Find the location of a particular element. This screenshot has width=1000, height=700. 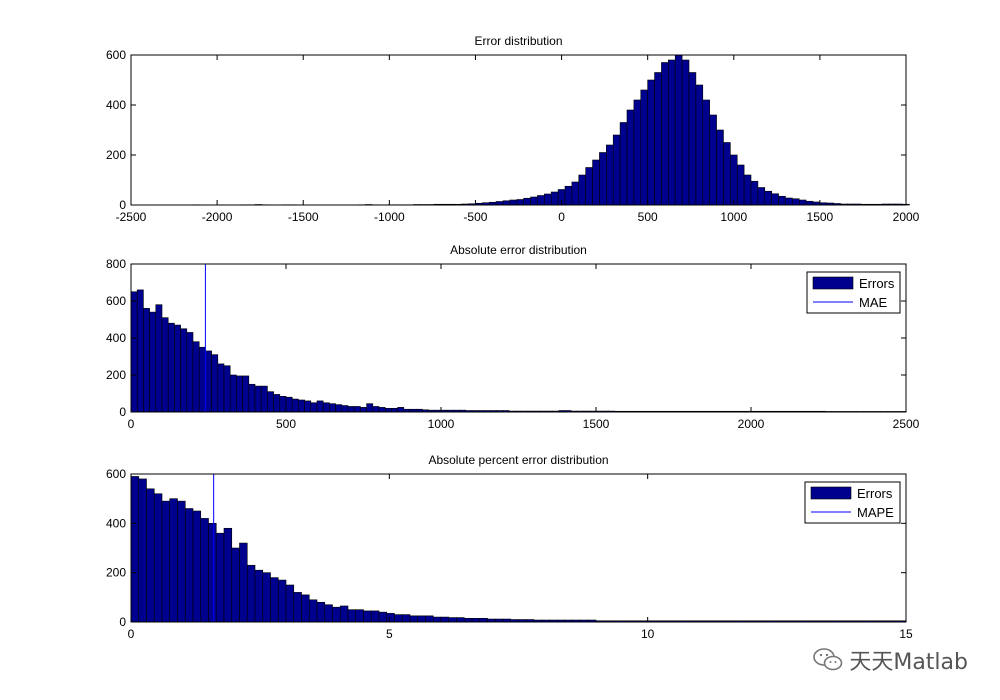

x-tick-label: 0 is located at coordinates (131, 634).